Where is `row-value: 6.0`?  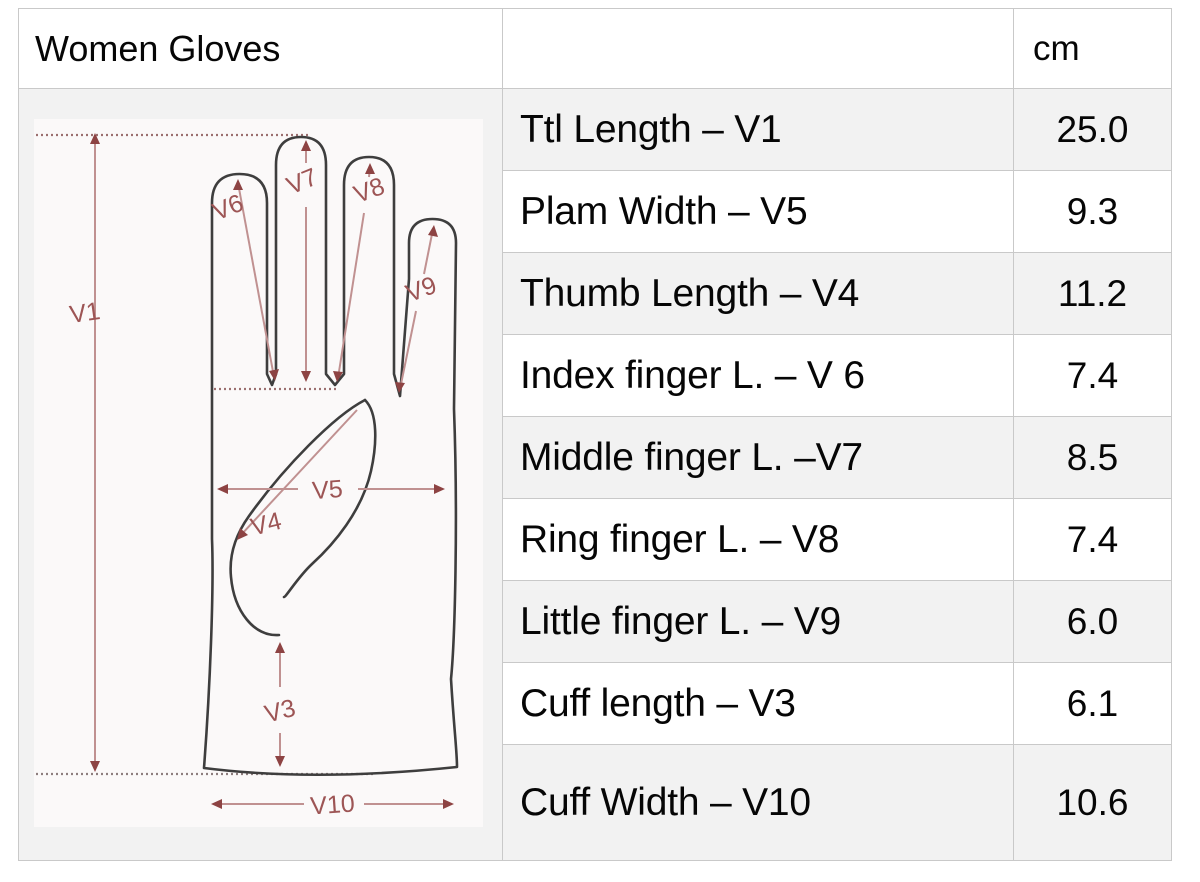
row-value: 6.0 is located at coordinates (1092, 621).